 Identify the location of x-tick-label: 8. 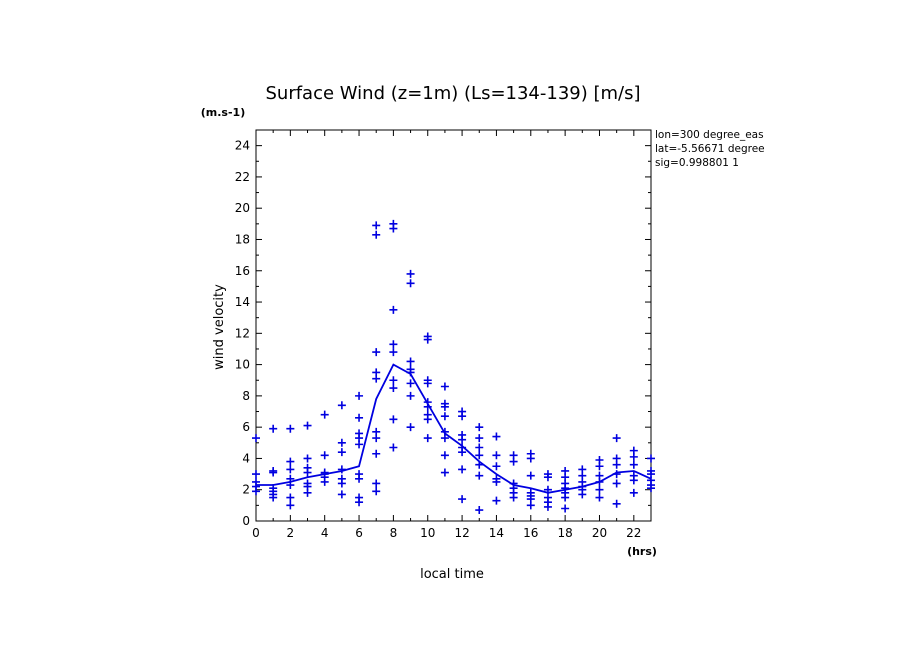
(394, 533).